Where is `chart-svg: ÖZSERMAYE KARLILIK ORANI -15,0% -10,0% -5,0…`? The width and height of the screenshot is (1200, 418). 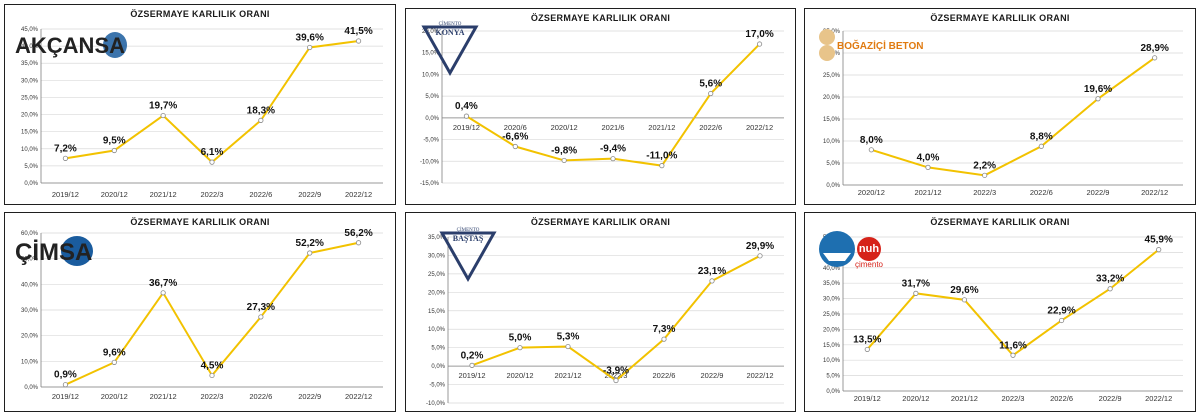 chart-svg: ÖZSERMAYE KARLILIK ORANI -15,0% -10,0% -5,0… is located at coordinates (602, 100).